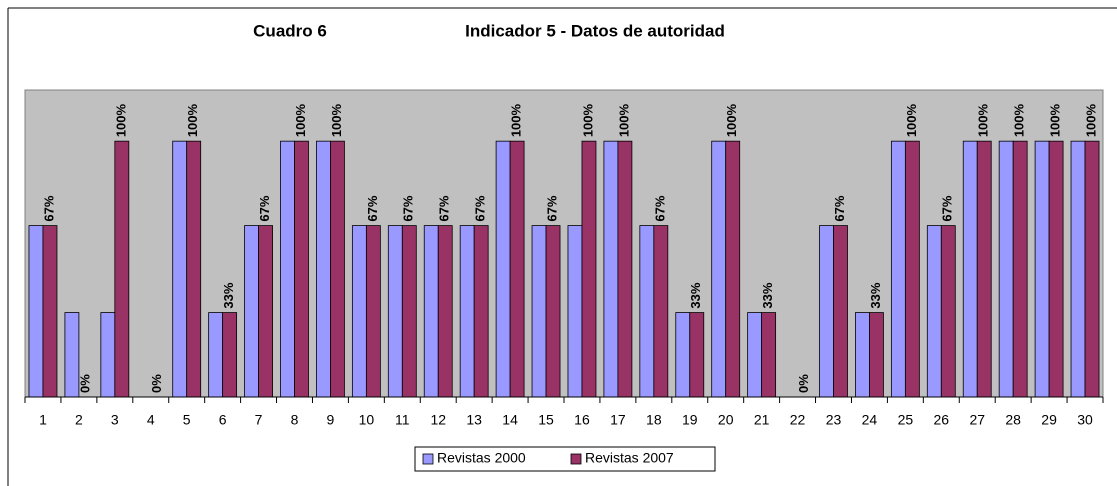 The image size is (1117, 486). I want to click on x-tick-label: 19, so click(690, 420).